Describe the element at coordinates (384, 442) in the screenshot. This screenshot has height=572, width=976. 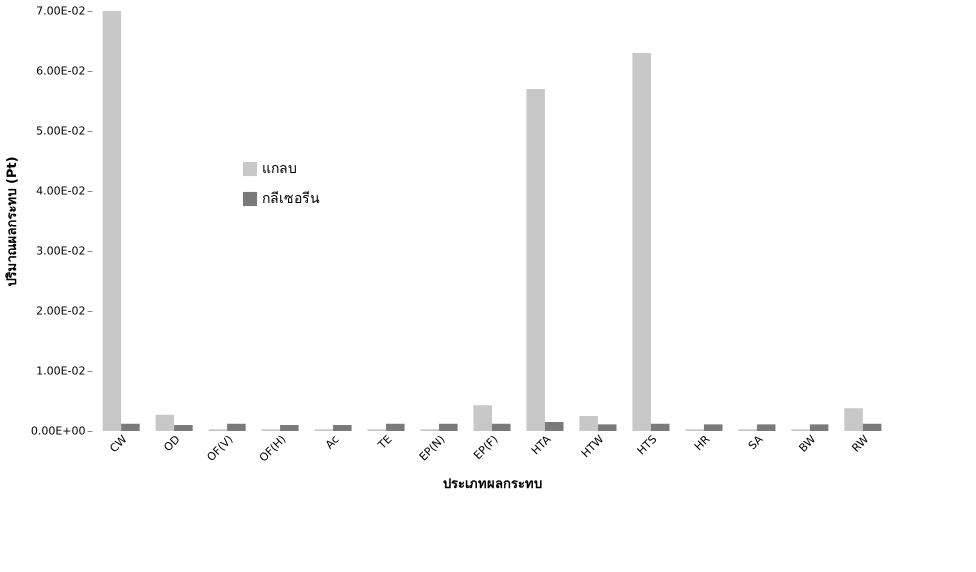
I see `x-tick-label: TE` at that location.